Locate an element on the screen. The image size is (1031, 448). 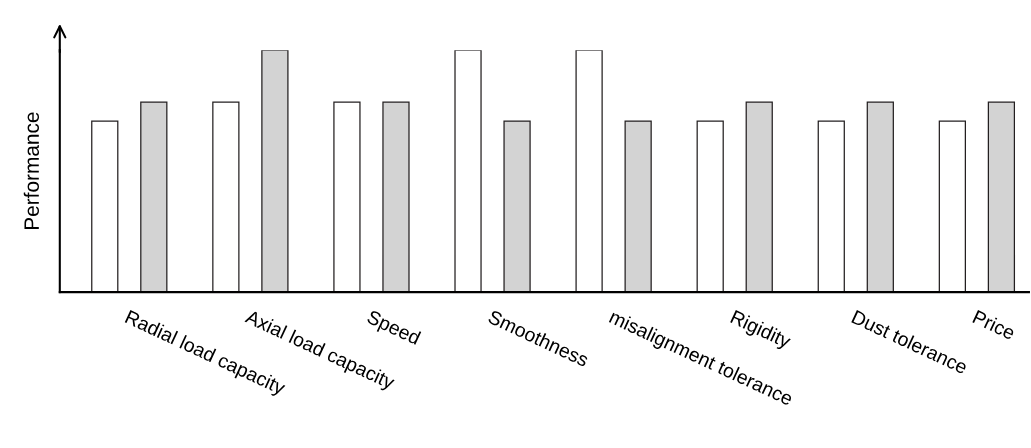
y-axis-title: Performance is located at coordinates (31, 171).